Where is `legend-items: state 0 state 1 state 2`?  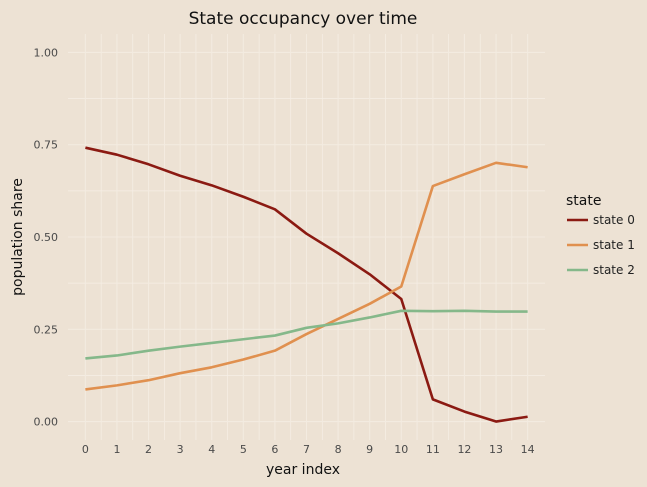 legend-items: state 0 state 1 state 2 is located at coordinates (601, 245).